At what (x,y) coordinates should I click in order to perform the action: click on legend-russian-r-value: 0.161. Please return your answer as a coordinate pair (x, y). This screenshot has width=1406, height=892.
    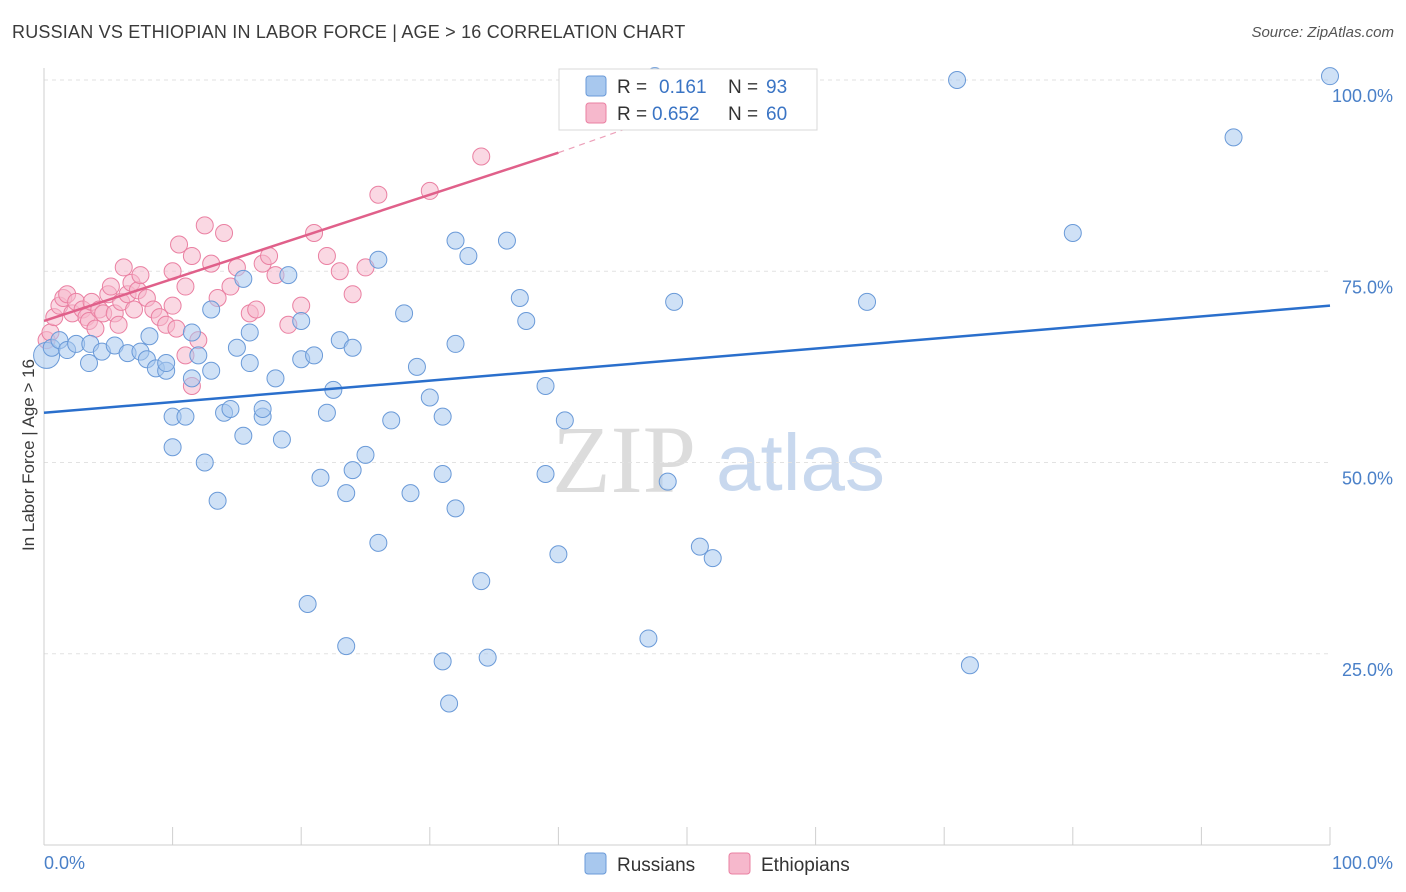
    Looking at the image, I should click on (683, 87).